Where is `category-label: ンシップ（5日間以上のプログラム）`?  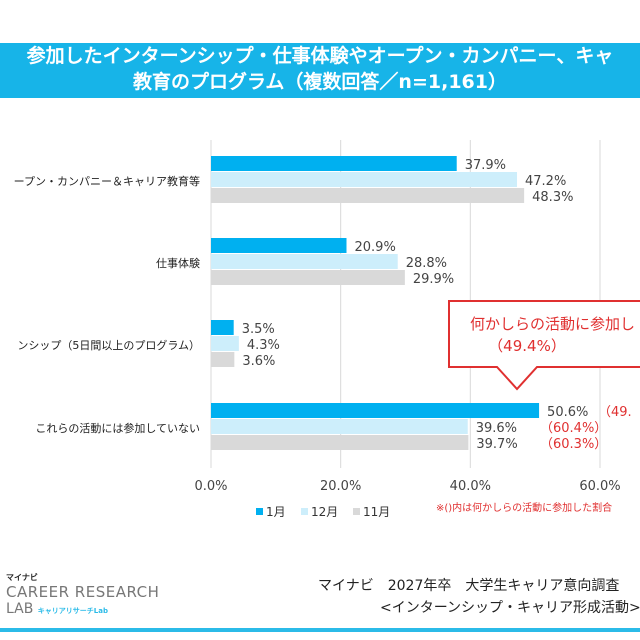
category-label: ンシップ（5日間以上のプログラム） is located at coordinates (108, 345).